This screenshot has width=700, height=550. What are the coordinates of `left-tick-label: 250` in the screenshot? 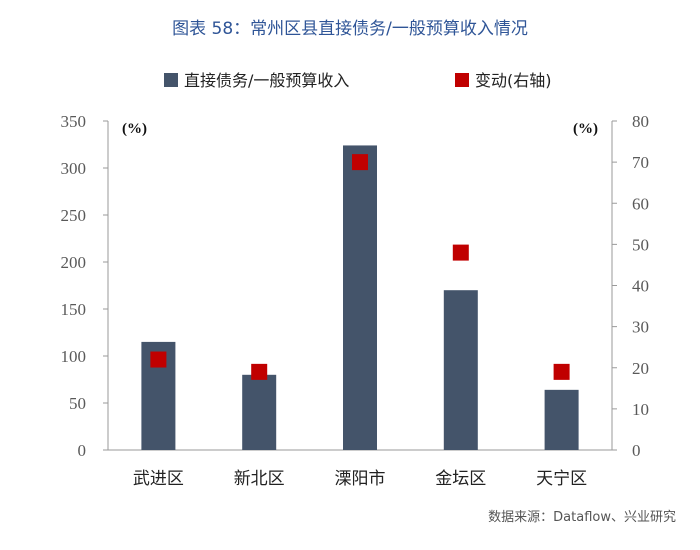 It's located at (74, 215).